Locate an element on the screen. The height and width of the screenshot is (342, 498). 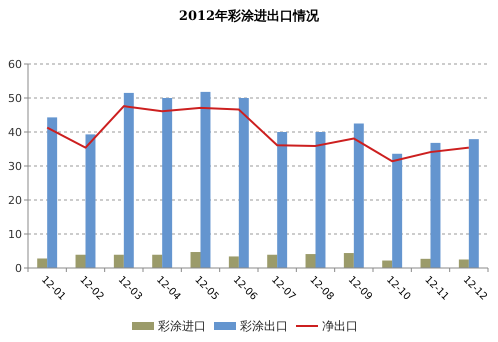
line-series is located at coordinates (258, 133).